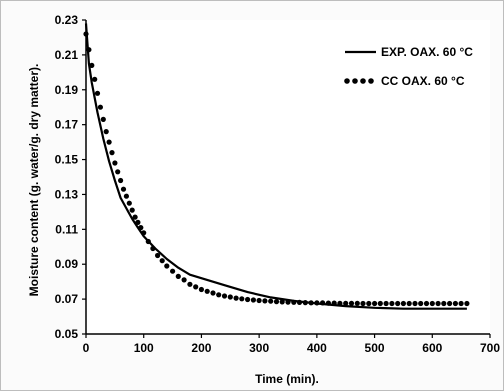  What do you see at coordinates (317, 348) in the screenshot?
I see `x-tick-label: 400` at bounding box center [317, 348].